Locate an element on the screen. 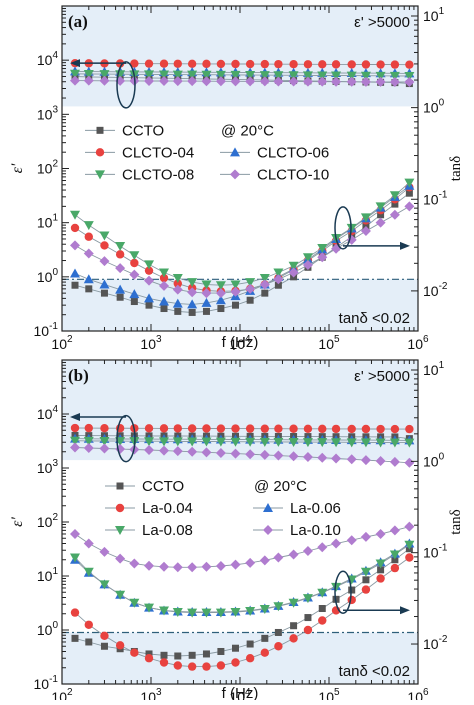 This screenshot has width=474, height=705. x-tick-label: 106 is located at coordinates (418, 343).